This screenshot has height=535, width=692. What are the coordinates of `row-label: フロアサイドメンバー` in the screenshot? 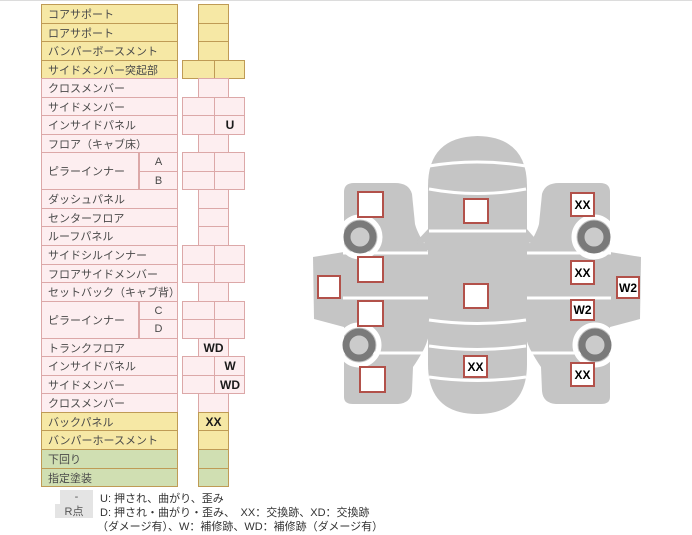 It's located at (109, 273).